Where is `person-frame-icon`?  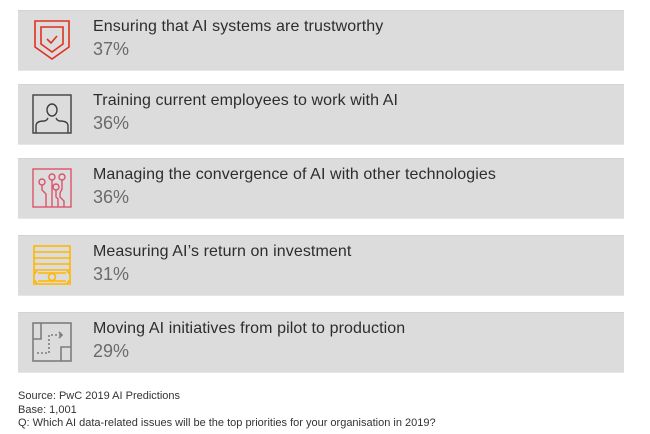
person-frame-icon is located at coordinates (52, 114).